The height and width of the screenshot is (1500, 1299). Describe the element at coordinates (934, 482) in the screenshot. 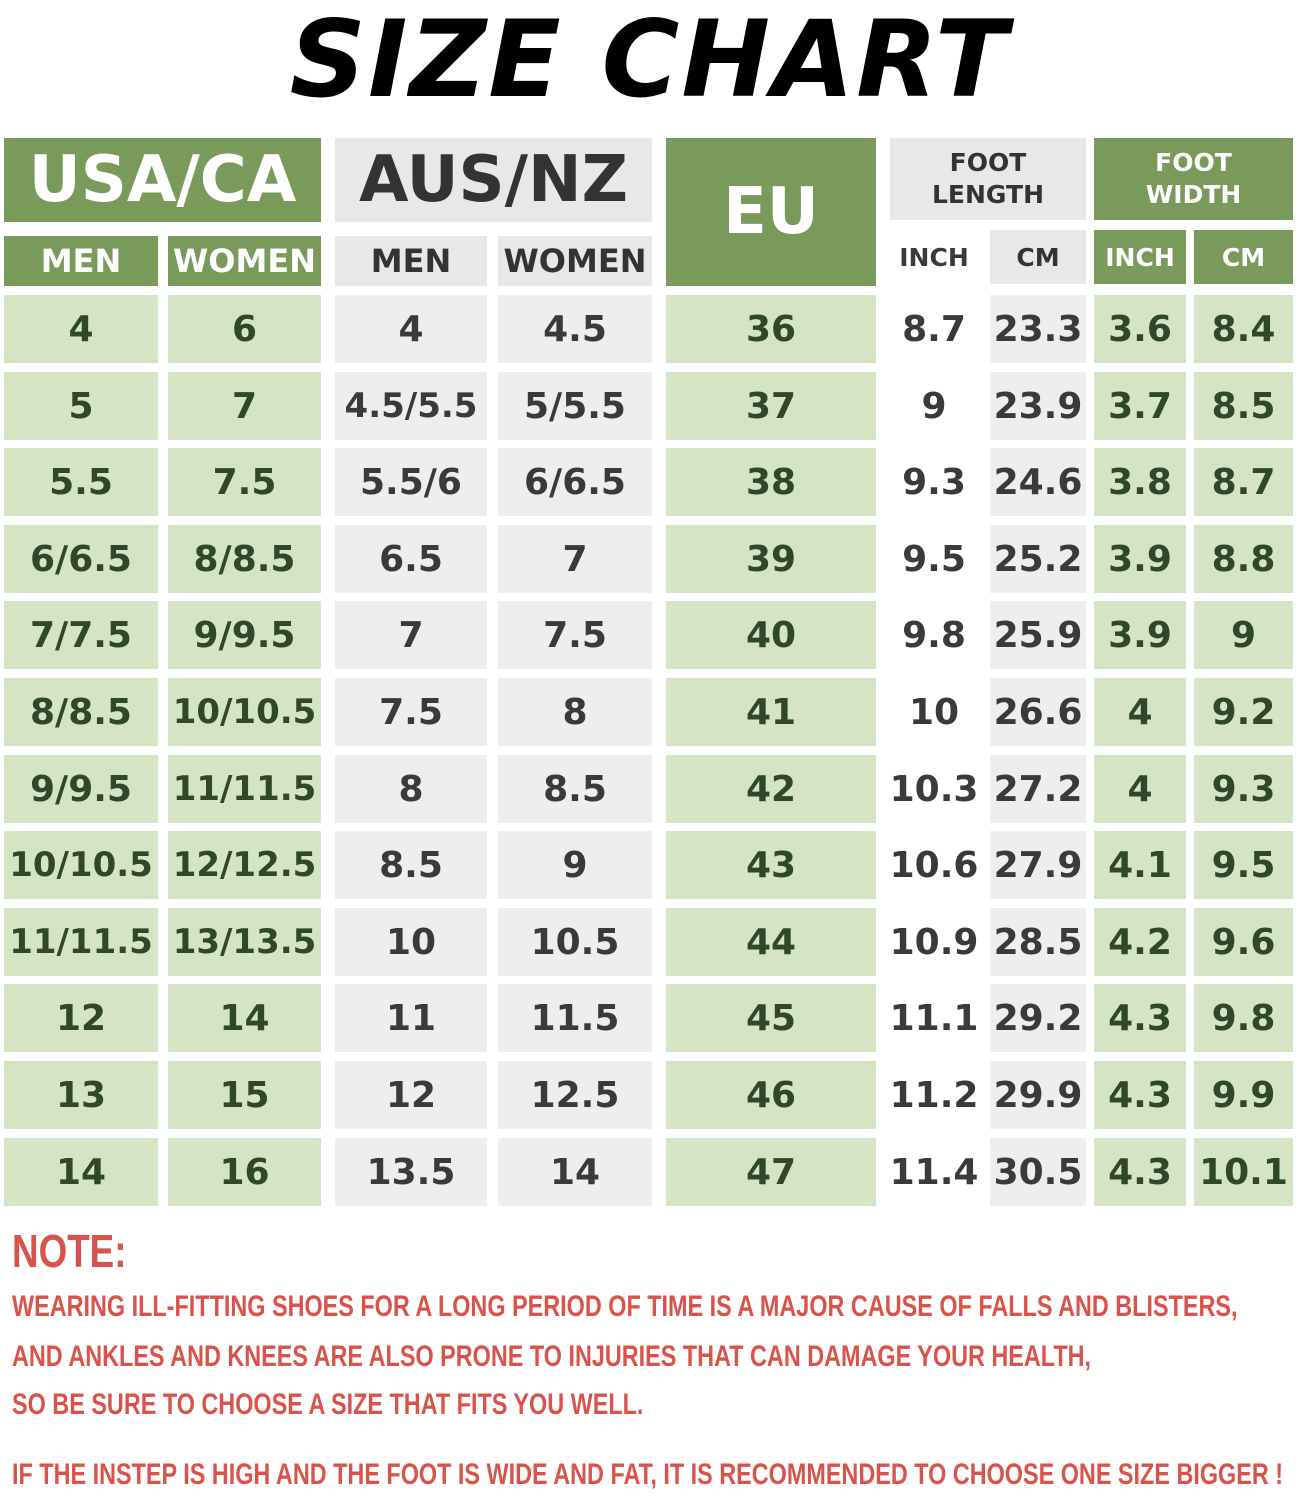

I see `cell-foot-length-inch: 9.3` at that location.